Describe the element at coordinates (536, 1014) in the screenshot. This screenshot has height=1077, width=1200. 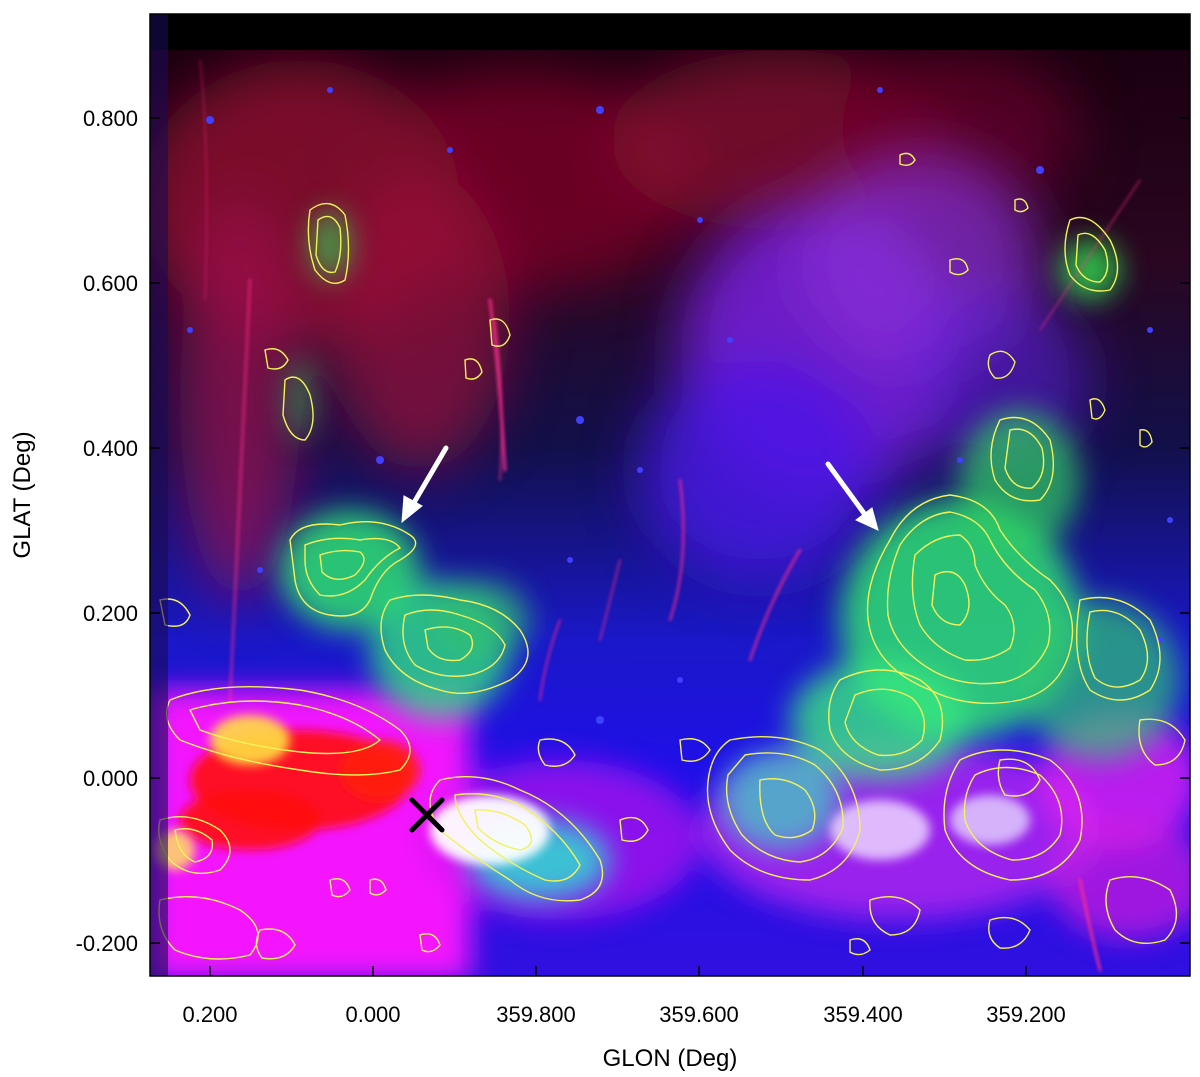
I see `x-tick-label: 359.800` at that location.